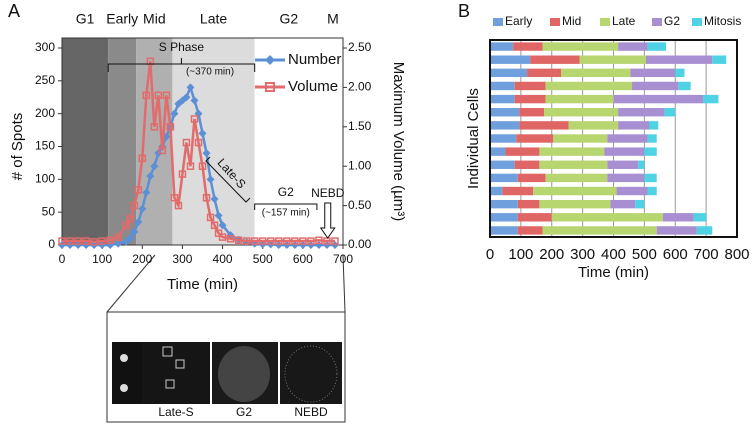  Describe the element at coordinates (244, 412) in the screenshot. I see `inset-label: G2` at that location.